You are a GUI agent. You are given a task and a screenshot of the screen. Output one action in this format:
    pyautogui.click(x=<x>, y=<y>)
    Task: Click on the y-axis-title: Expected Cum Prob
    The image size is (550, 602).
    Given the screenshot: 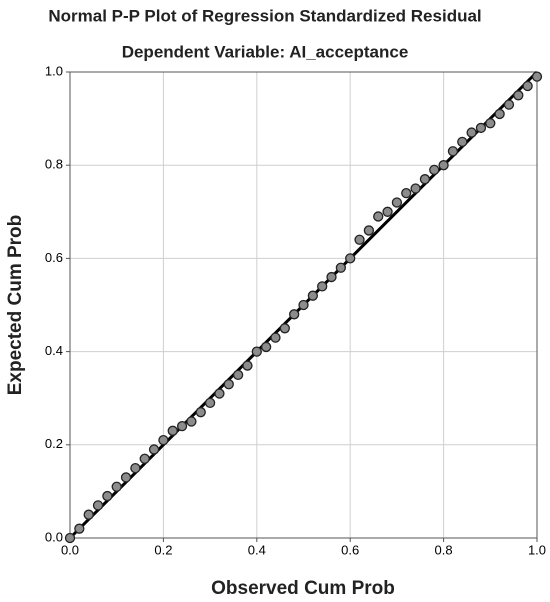 What is the action you would take?
    pyautogui.click(x=15, y=305)
    